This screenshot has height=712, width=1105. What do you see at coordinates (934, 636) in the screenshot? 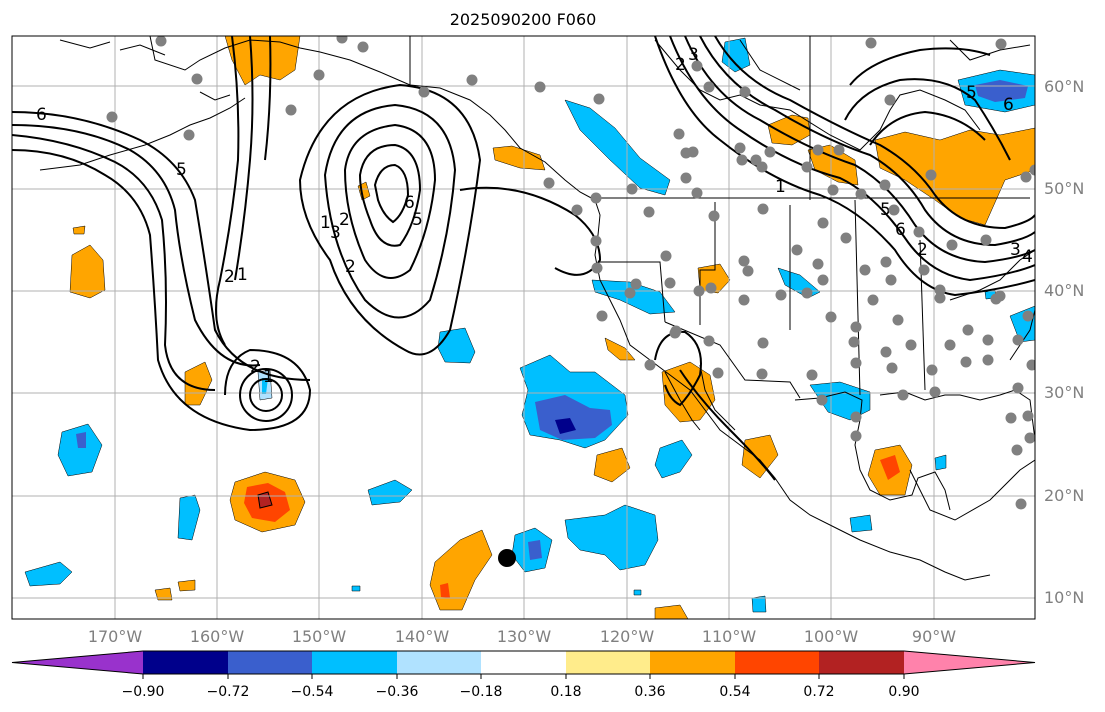
I see `lon-label: 90°W` at bounding box center [934, 636].